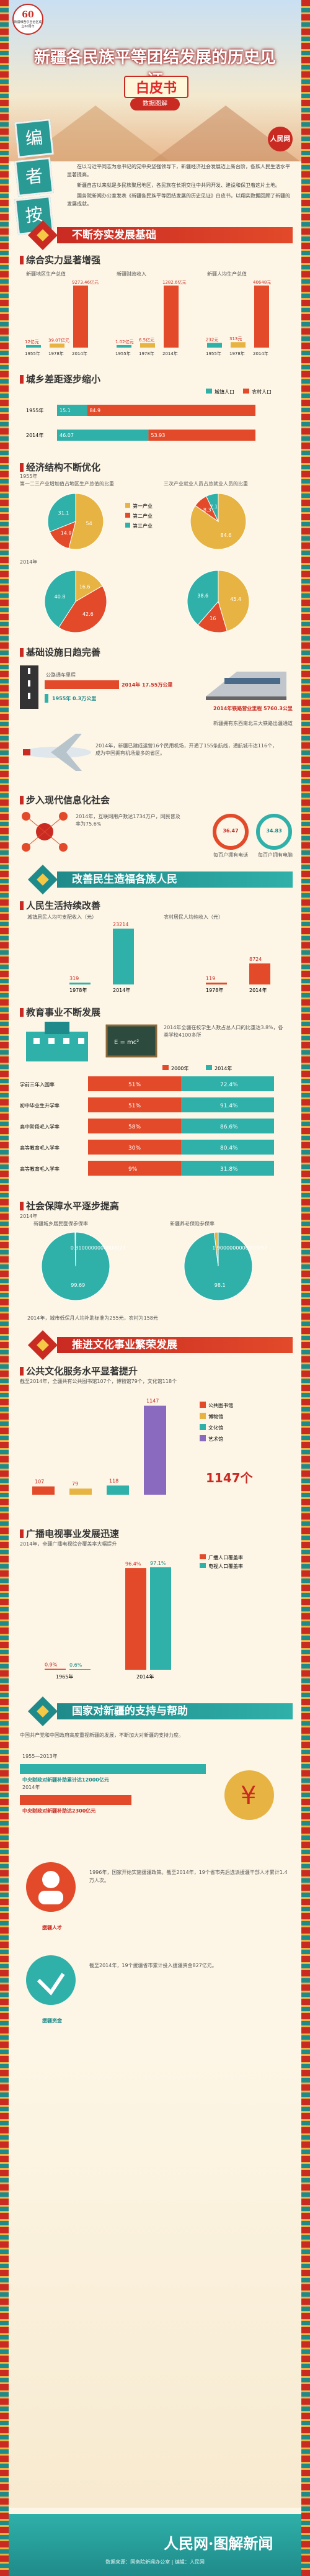 The image size is (310, 2576). I want to click on pie-2014-employment-value: 38.6, so click(202, 595).